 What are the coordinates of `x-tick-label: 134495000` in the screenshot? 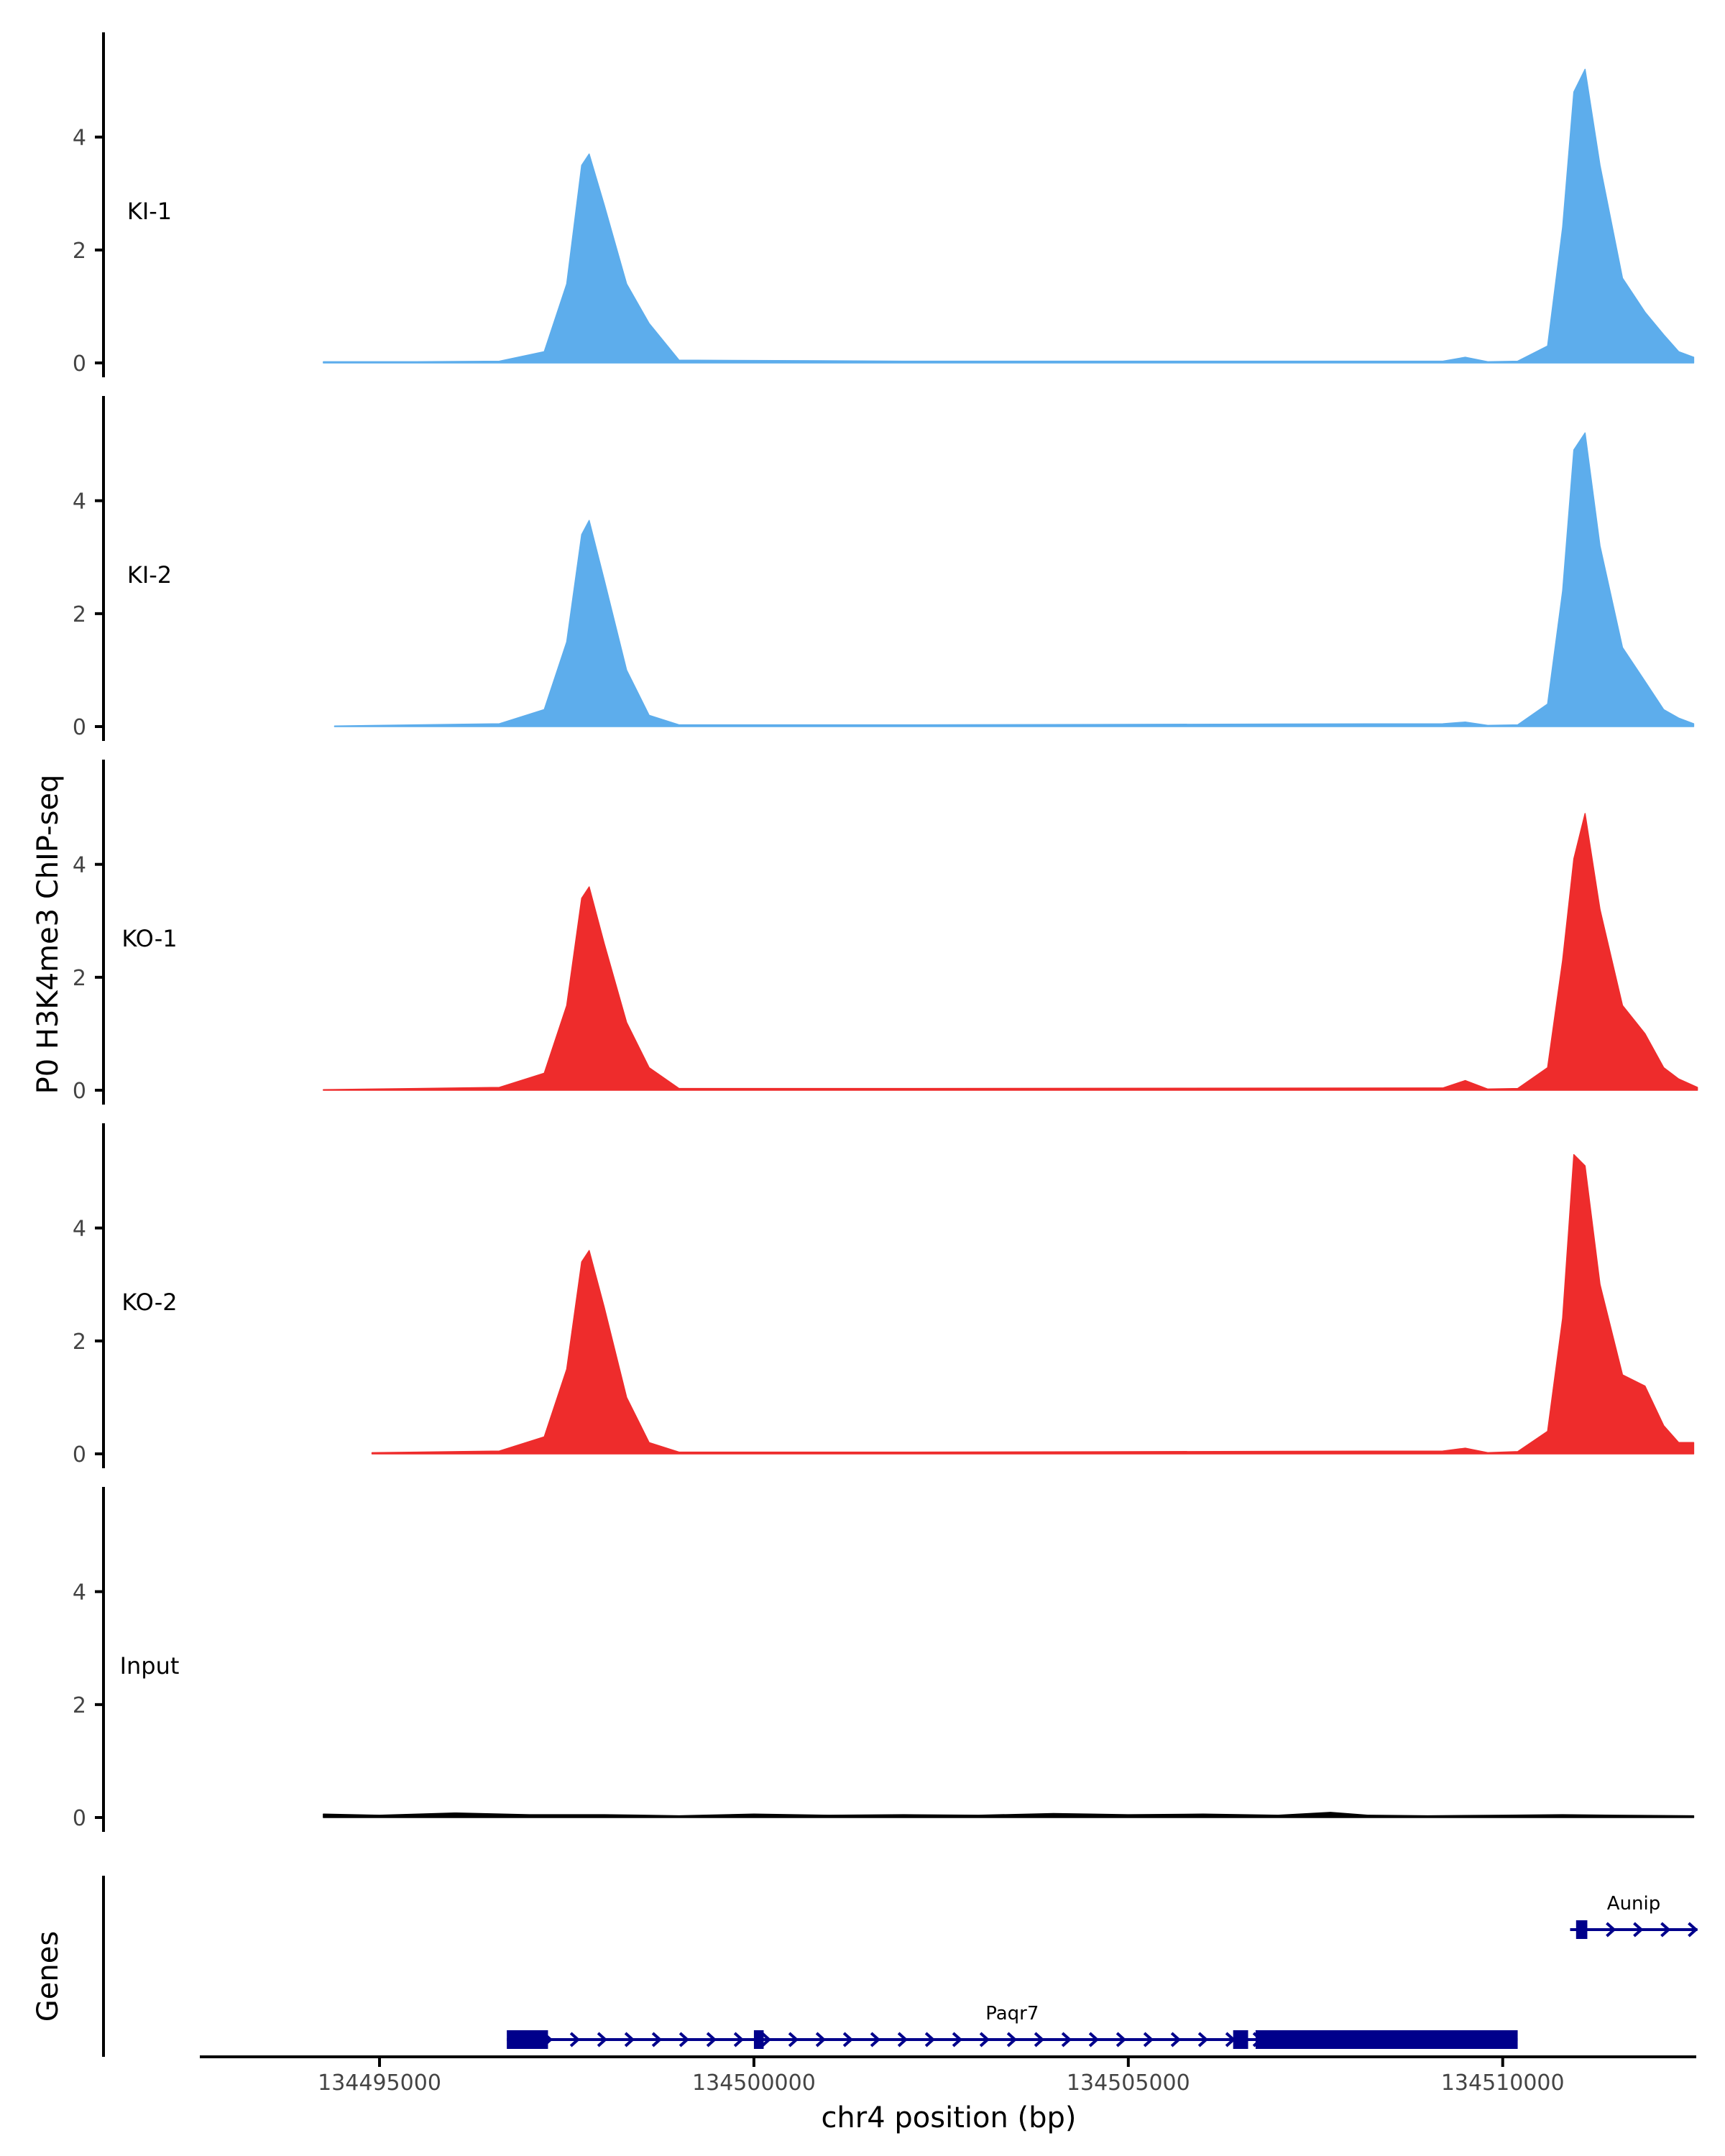 It's located at (379, 2083).